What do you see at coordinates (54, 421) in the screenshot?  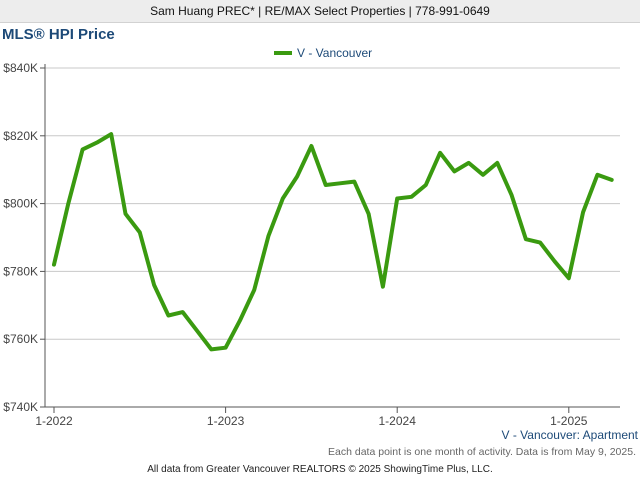 I see `x-tick-label: 1-2022` at bounding box center [54, 421].